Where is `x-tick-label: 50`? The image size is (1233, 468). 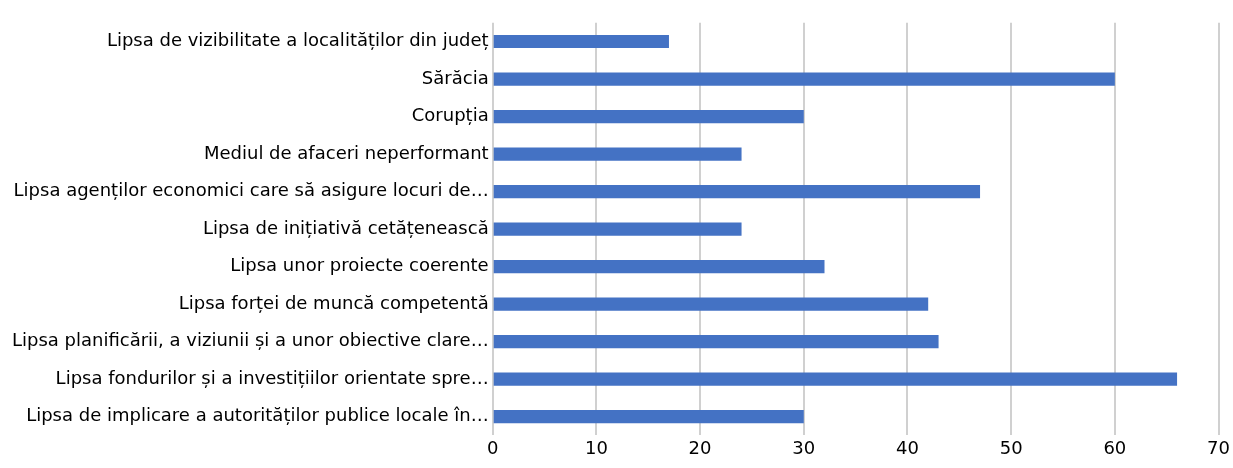 x-tick-label: 50 is located at coordinates (1011, 447).